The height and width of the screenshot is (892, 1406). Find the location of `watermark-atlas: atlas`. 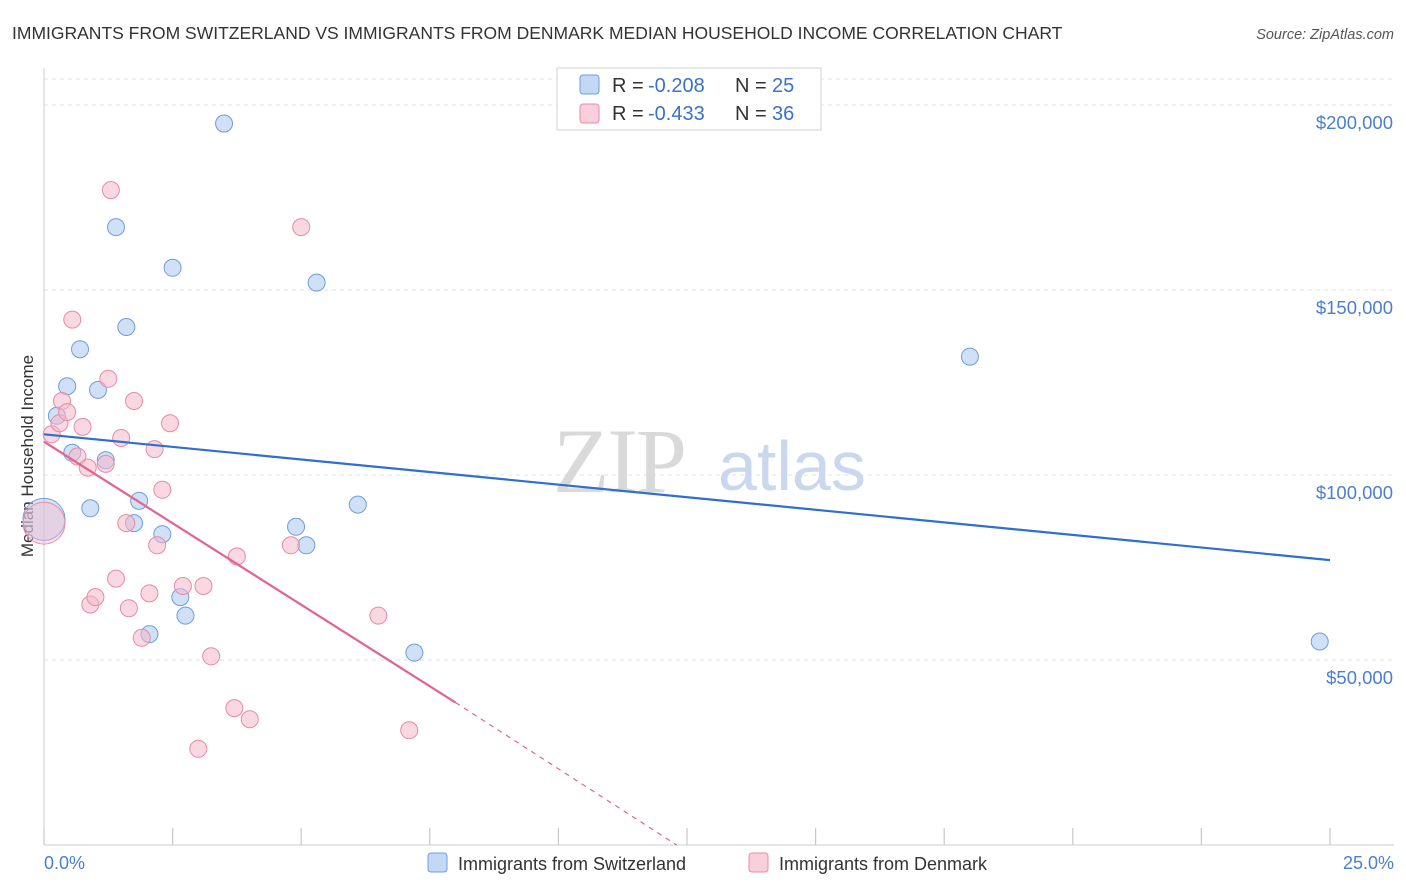

watermark-atlas: atlas is located at coordinates (792, 466).